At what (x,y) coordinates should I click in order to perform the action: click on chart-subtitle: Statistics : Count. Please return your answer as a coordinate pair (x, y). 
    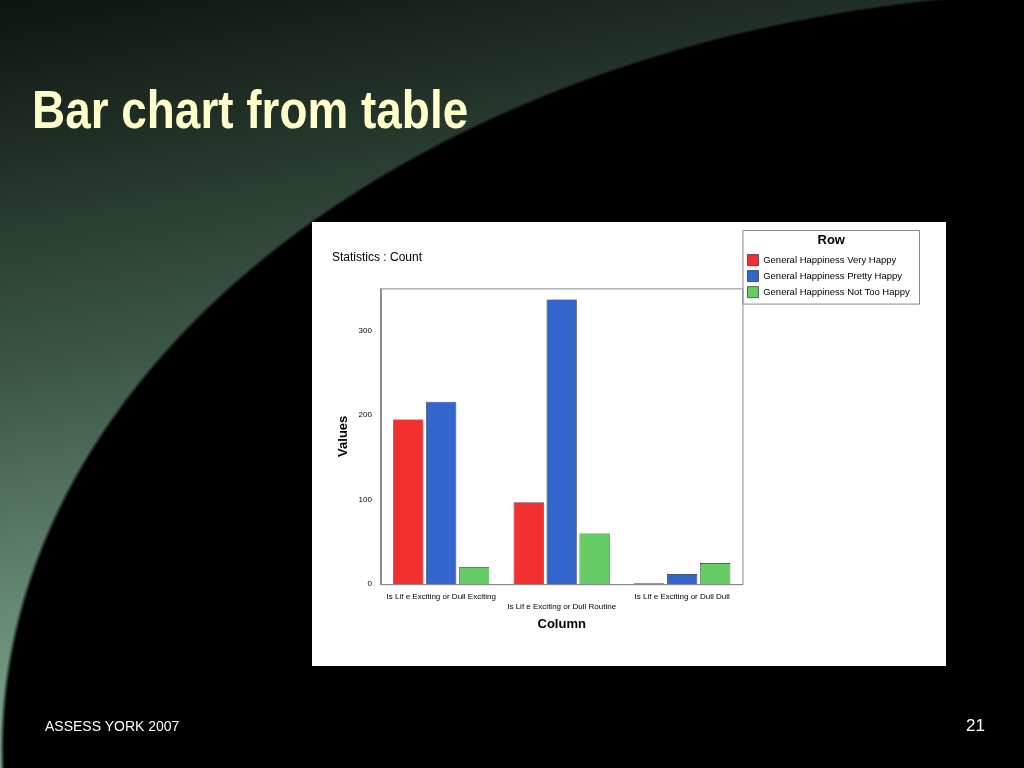
    Looking at the image, I should click on (377, 256).